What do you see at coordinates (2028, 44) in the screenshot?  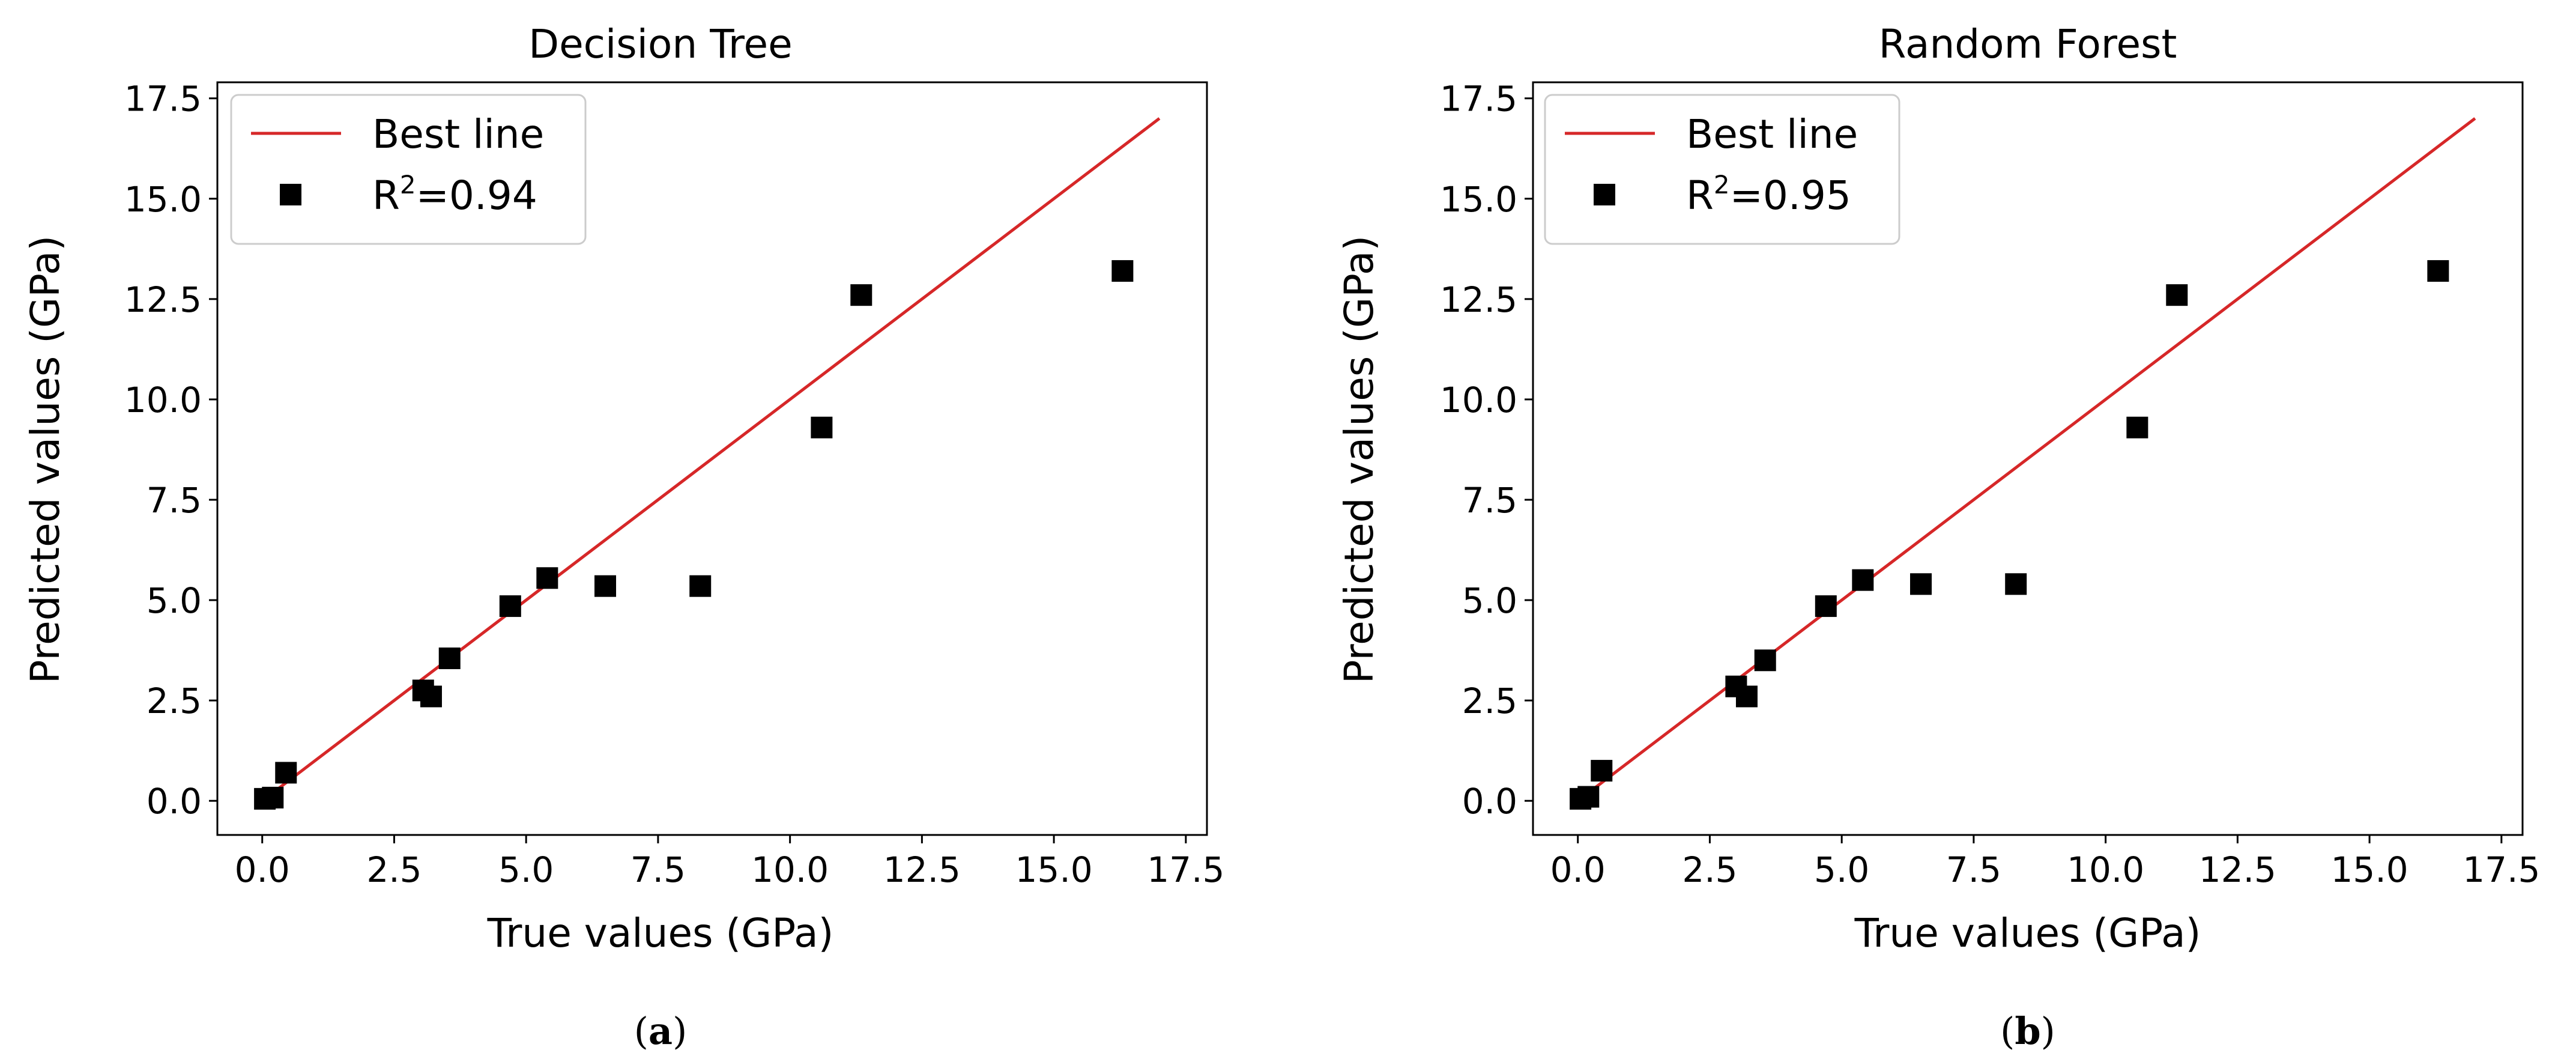 I see `chart-title: Random Forest` at bounding box center [2028, 44].